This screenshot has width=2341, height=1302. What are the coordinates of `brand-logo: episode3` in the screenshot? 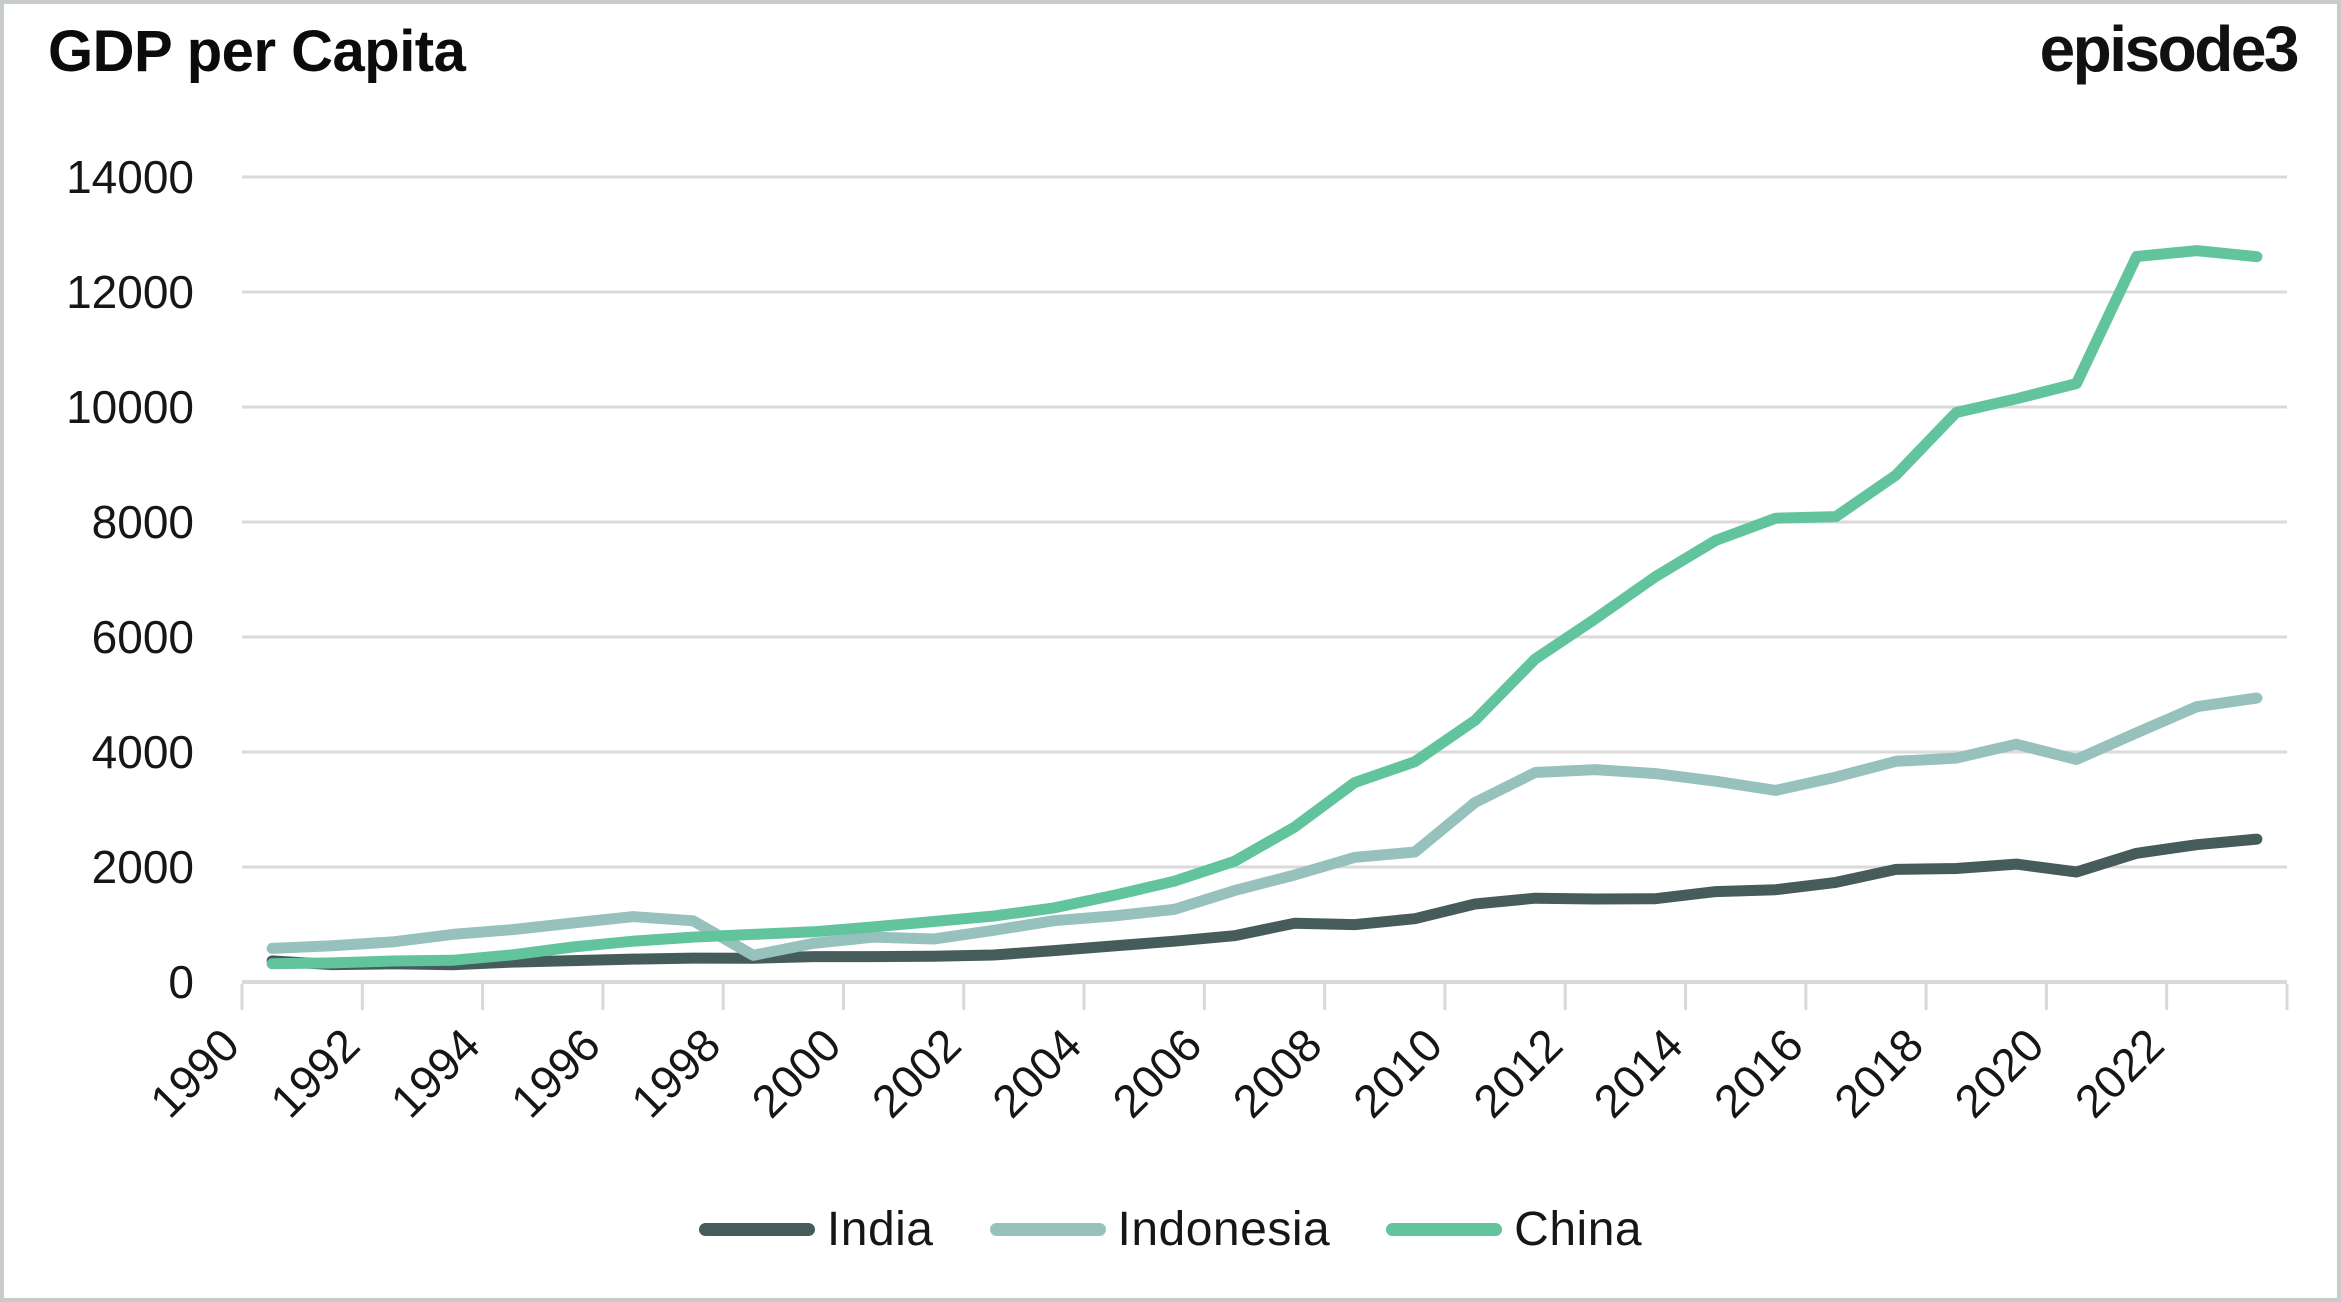 It's located at (2169, 49).